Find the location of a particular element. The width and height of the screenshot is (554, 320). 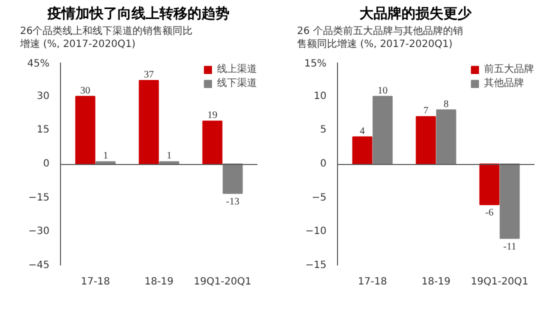

data-label: 10 is located at coordinates (383, 90).